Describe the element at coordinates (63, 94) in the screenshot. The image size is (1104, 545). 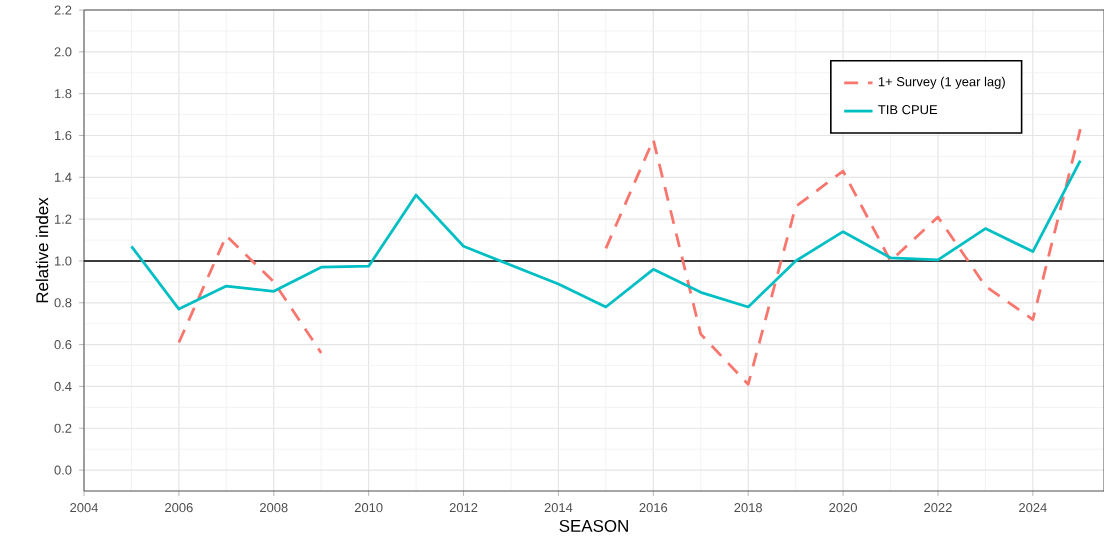
I see `y-tick-label: 1.8` at that location.